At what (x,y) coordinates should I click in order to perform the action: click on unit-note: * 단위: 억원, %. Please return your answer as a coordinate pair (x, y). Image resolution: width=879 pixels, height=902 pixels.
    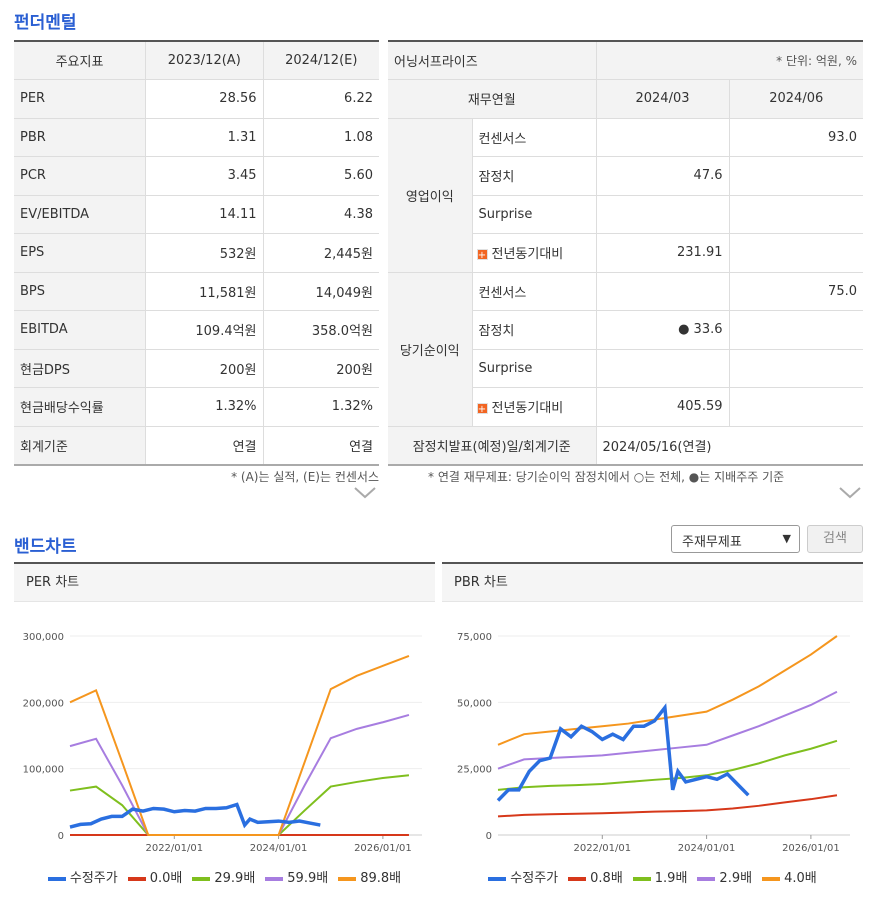
    Looking at the image, I should click on (729, 60).